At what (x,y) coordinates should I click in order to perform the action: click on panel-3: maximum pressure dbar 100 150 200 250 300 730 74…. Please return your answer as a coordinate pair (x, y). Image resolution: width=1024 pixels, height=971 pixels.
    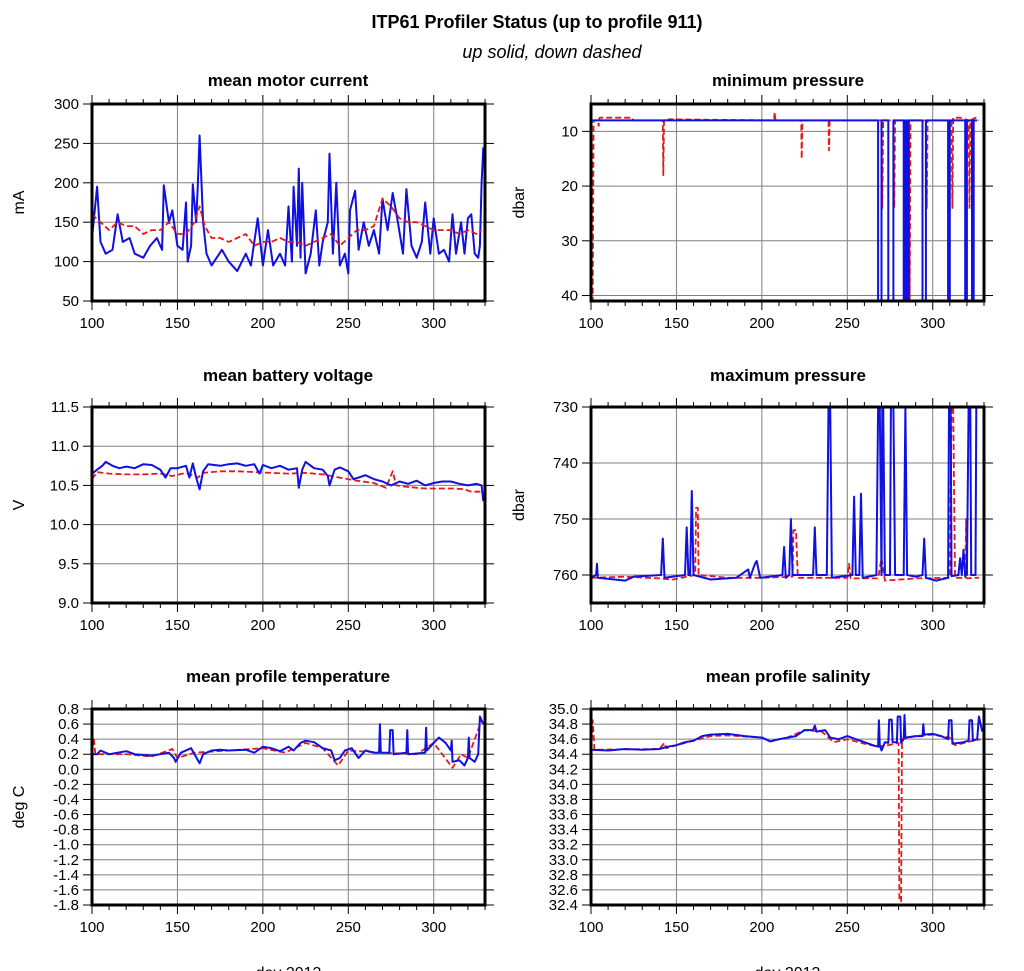
    Looking at the image, I should click on (752, 500).